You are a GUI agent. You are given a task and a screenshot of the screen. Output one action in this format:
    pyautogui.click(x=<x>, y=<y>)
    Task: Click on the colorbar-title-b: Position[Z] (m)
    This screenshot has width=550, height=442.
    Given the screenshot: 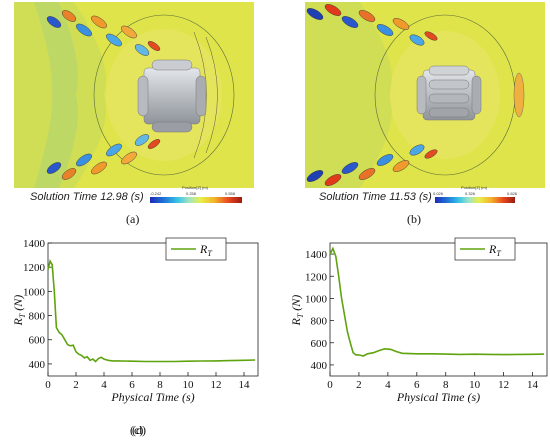 What is the action you would take?
    pyautogui.click(x=474, y=187)
    